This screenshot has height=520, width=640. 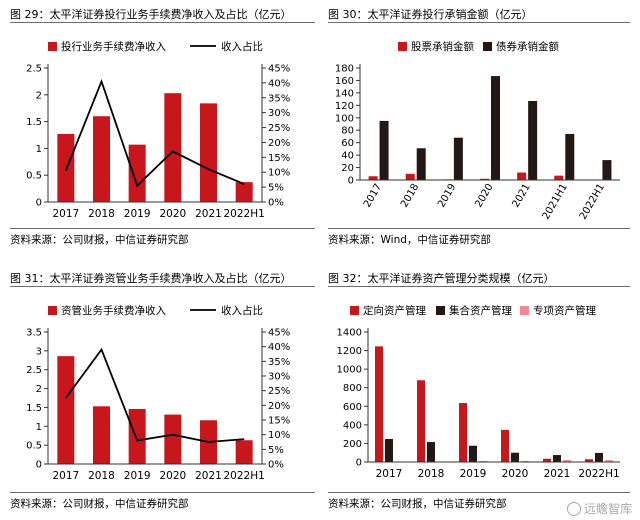 What do you see at coordinates (347, 168) in the screenshot?
I see `y-tick-label: 20` at bounding box center [347, 168].